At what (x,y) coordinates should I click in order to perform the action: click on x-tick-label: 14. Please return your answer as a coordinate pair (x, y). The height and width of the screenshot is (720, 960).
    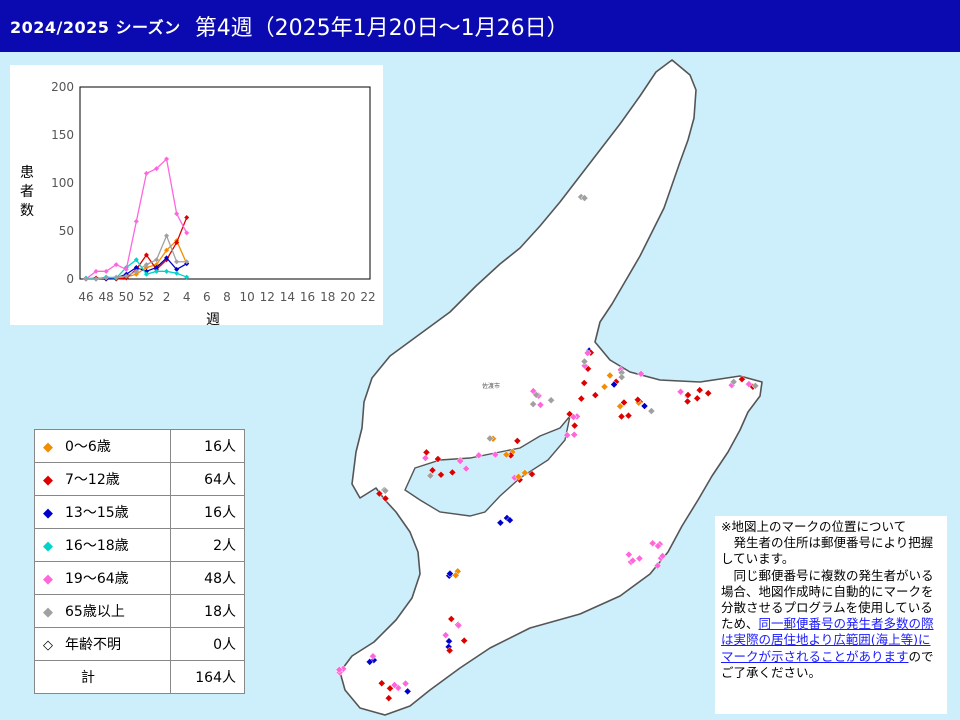
    Looking at the image, I should click on (287, 297).